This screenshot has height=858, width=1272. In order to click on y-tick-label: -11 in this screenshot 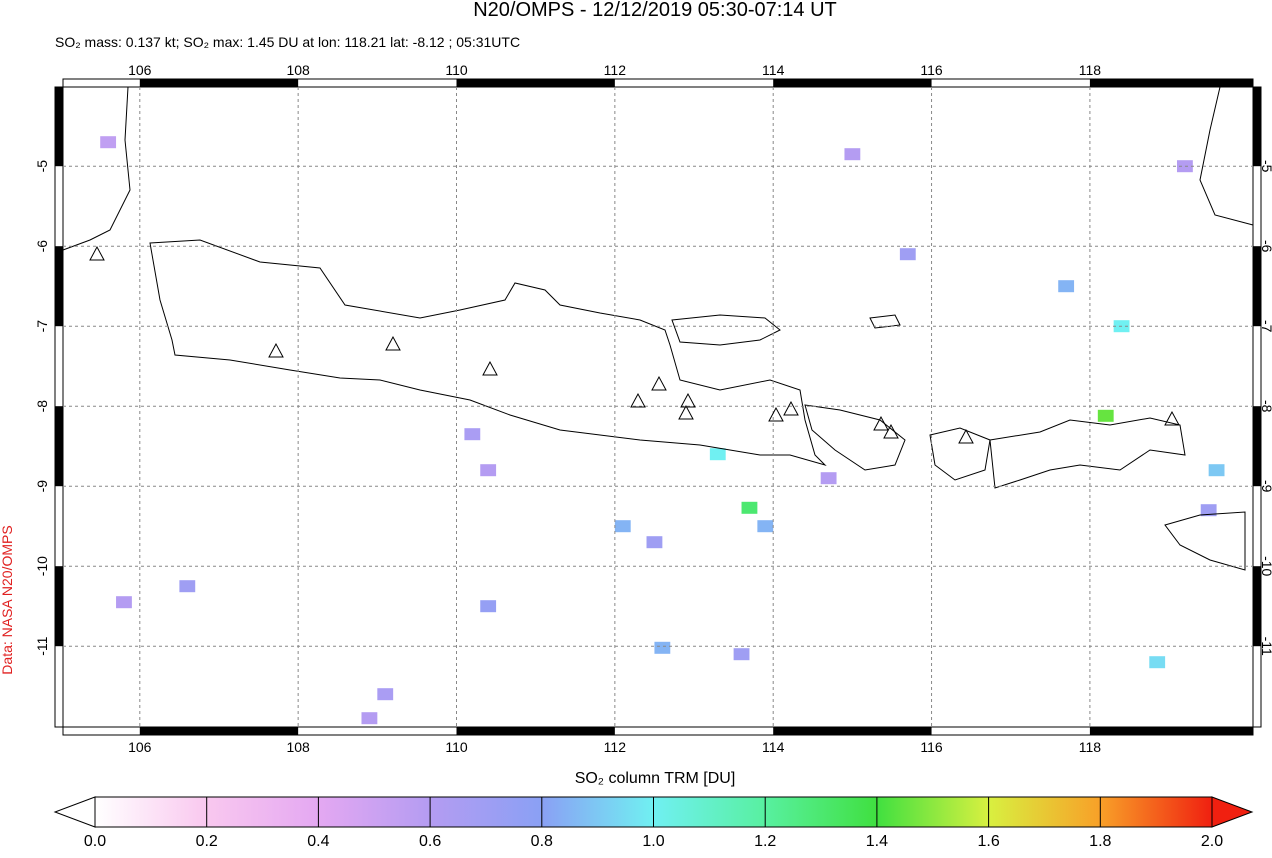, I will do `click(42, 645)`.